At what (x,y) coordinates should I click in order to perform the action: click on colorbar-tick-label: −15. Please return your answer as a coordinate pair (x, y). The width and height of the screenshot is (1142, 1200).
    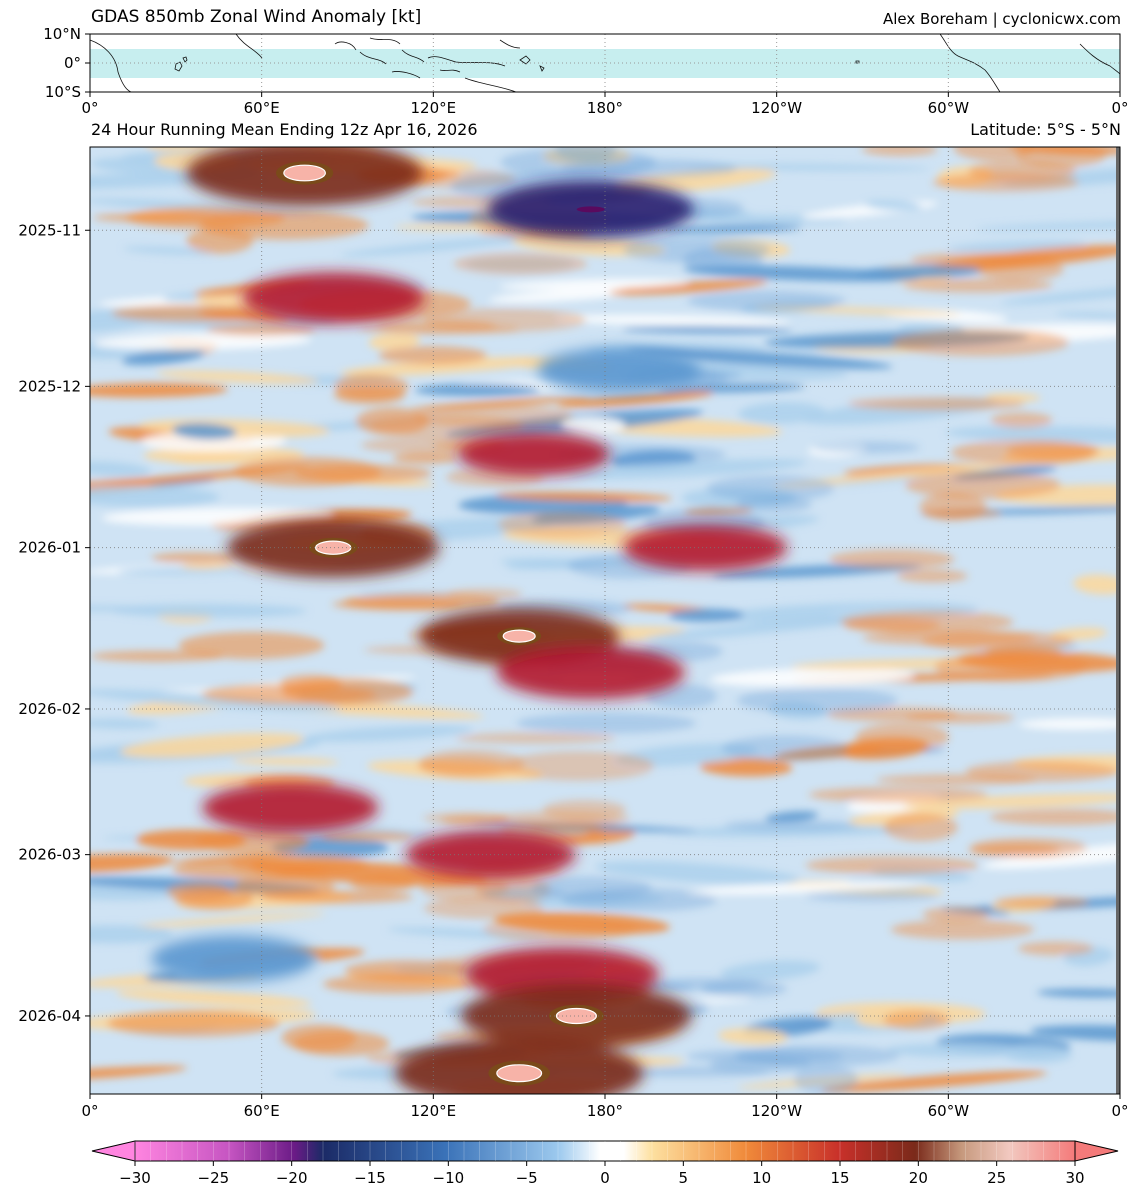
    Looking at the image, I should click on (370, 1178).